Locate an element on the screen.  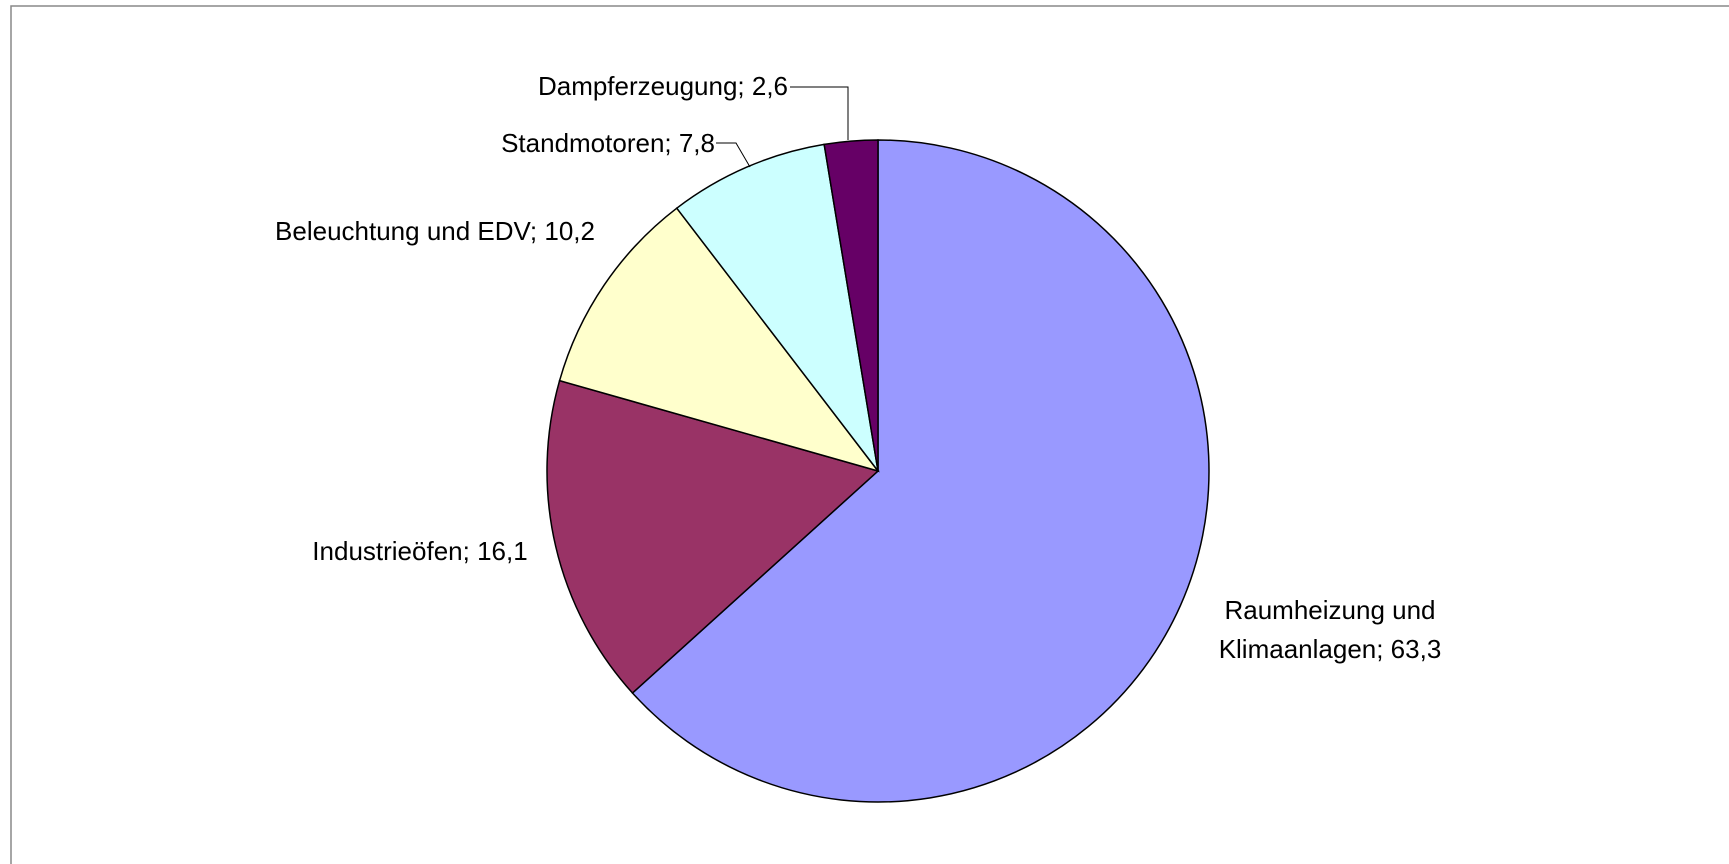
data-label: Raumheizung und Klimaanlagen; 63,3 is located at coordinates (1330, 629).